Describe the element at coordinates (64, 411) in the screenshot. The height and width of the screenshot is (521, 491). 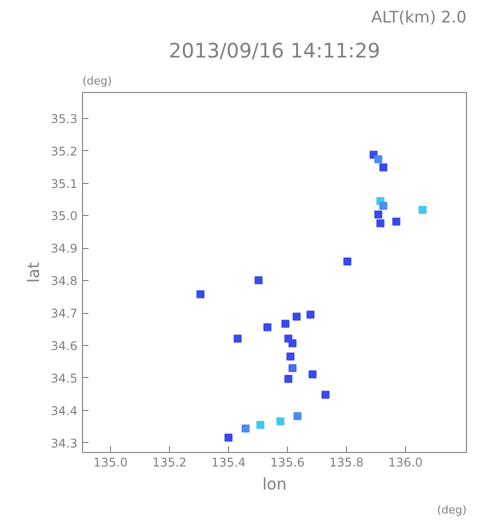
I see `y-tick-label: 34.4` at that location.